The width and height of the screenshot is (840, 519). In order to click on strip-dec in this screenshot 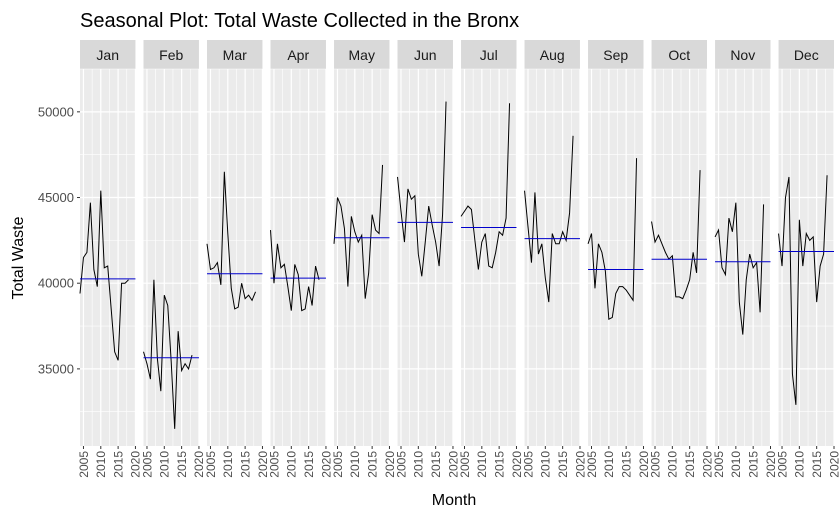, I will do `click(806, 54)`.